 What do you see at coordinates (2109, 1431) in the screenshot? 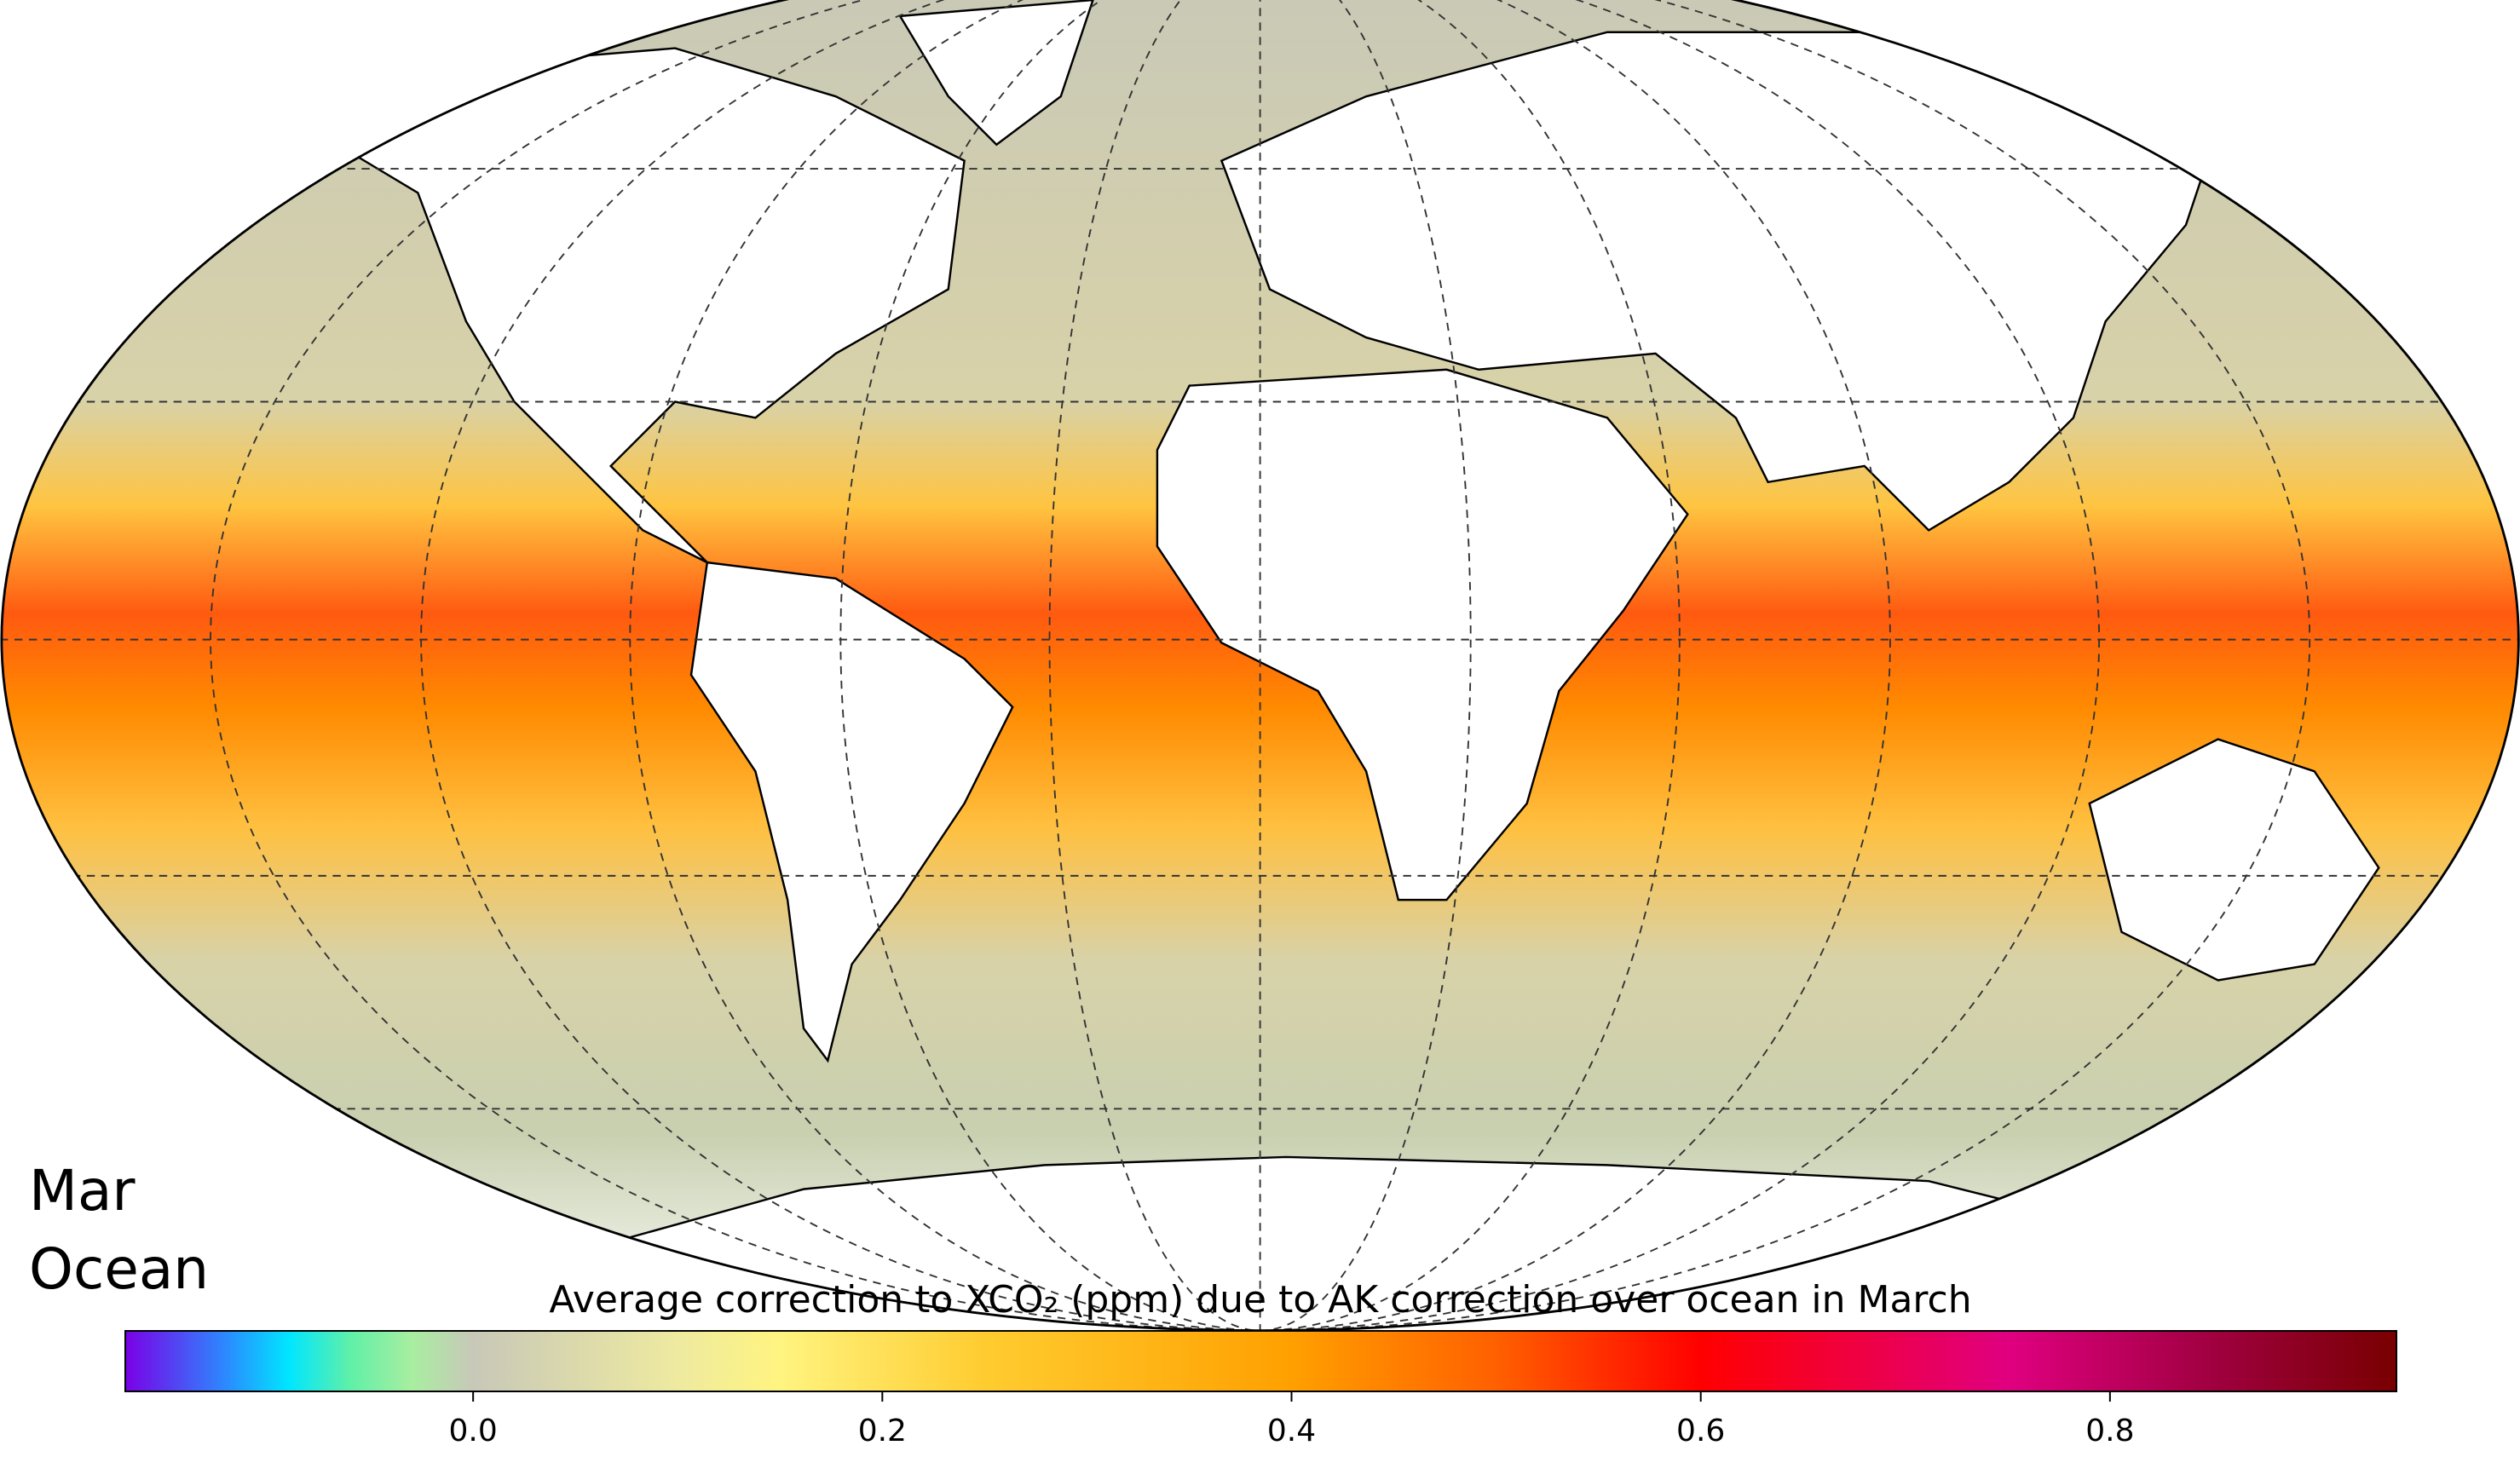
I see `colorbar-tick-label: 0.8` at bounding box center [2109, 1431].